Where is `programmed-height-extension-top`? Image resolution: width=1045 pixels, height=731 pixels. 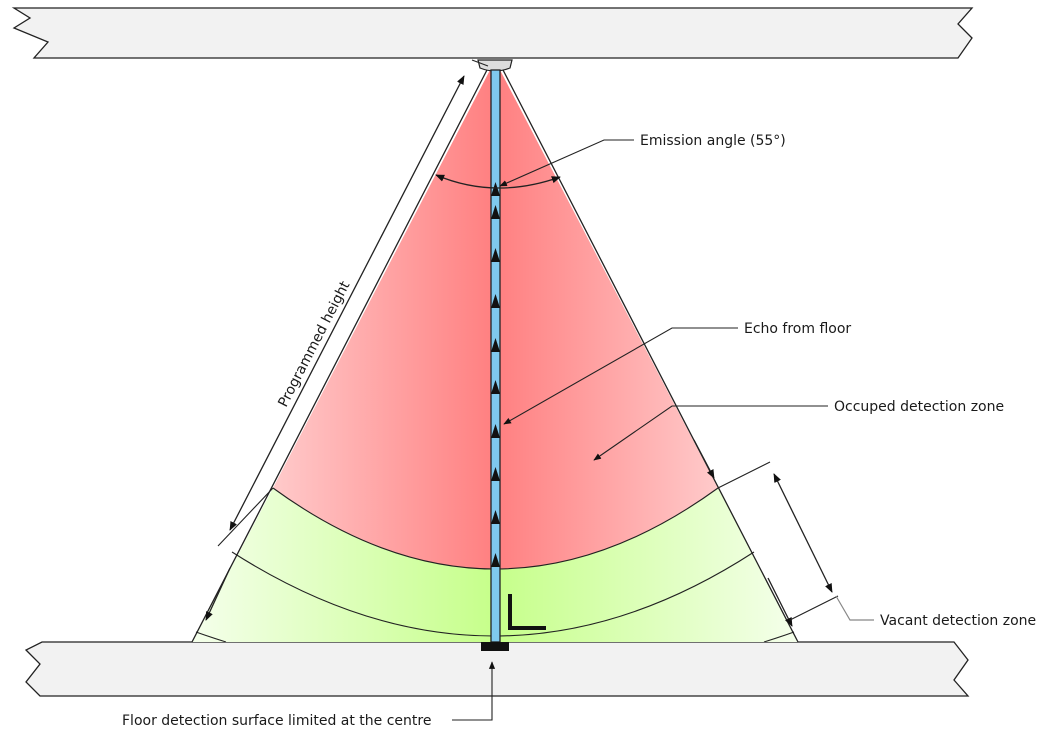
programmed-height-extension-top is located at coordinates (480, 63).